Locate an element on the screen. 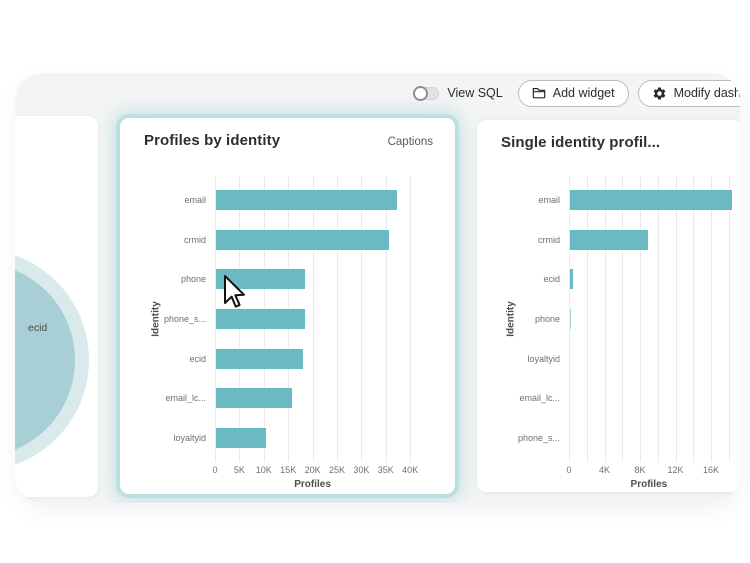 The width and height of the screenshot is (750, 563). view-sql-toggle is located at coordinates (426, 93).